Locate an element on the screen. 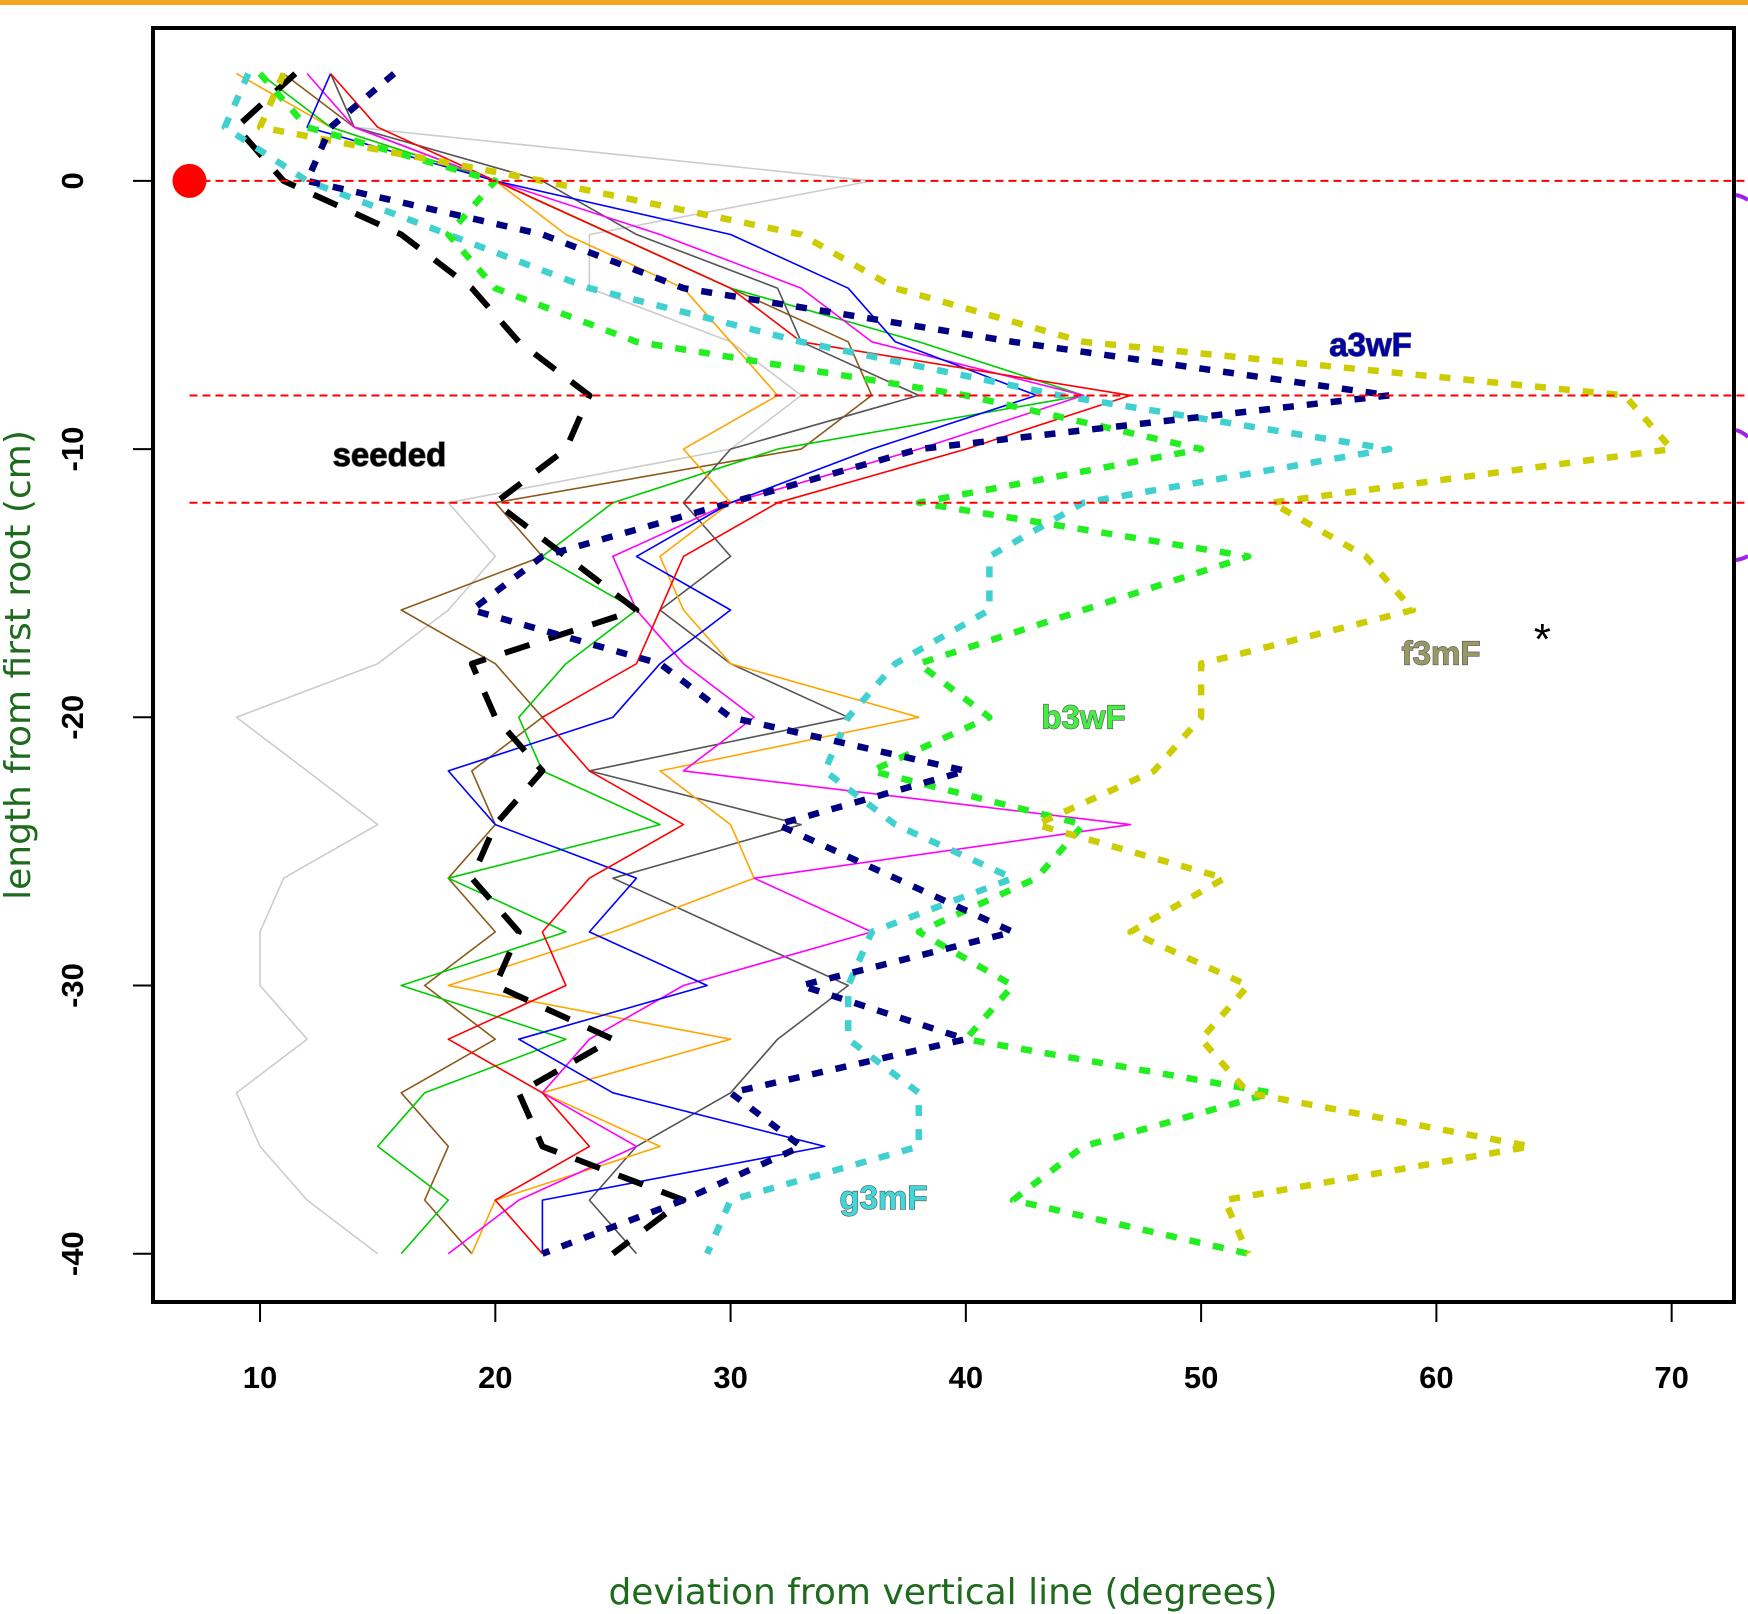 The width and height of the screenshot is (1748, 1614). x-tick-label: 20 is located at coordinates (495, 1377).